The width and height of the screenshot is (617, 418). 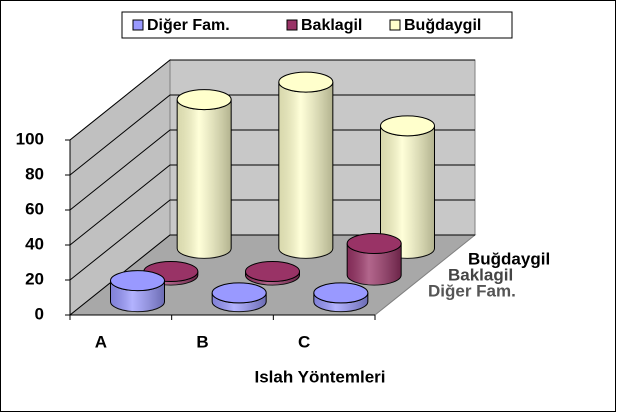 What do you see at coordinates (331, 25) in the screenshot?
I see `legend-label: Baklagil` at bounding box center [331, 25].